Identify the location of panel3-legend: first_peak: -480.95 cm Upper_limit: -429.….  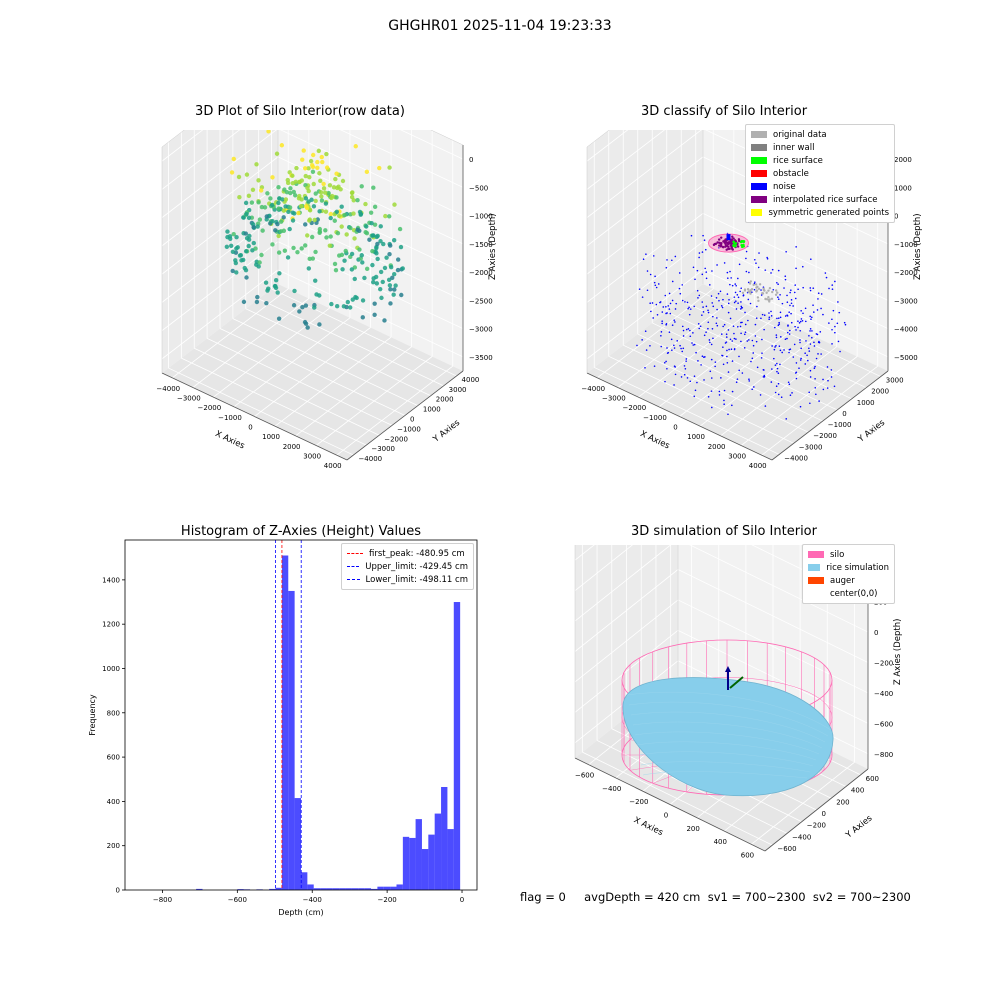
(407, 566).